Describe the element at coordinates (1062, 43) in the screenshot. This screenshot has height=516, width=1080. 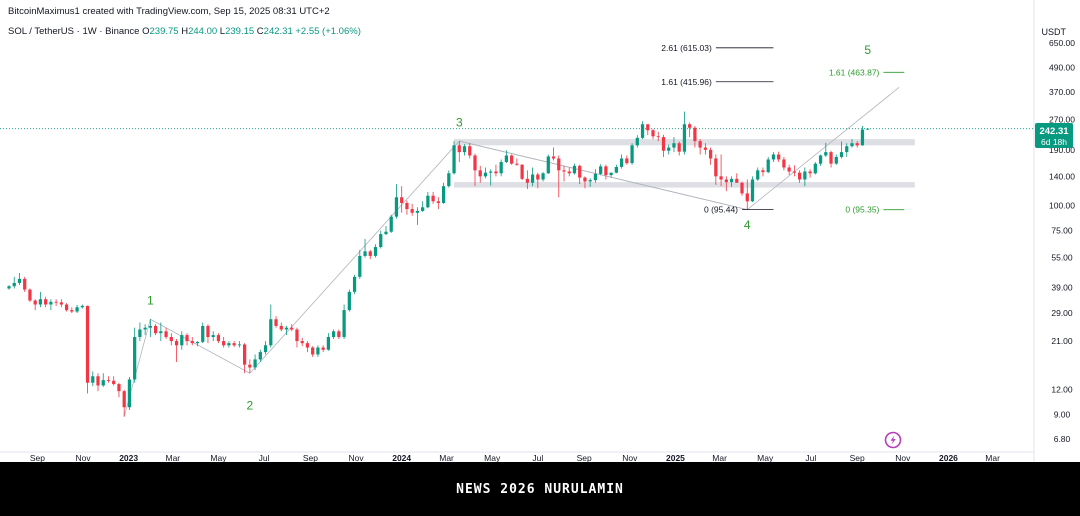
I see `y-tick-label: 650.00` at that location.